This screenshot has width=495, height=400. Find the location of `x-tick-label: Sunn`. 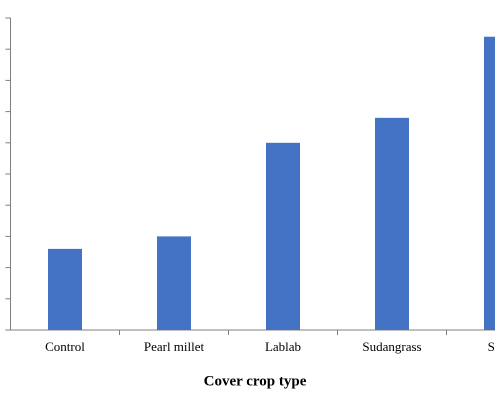

x-tick-label: Sunn is located at coordinates (491, 346).